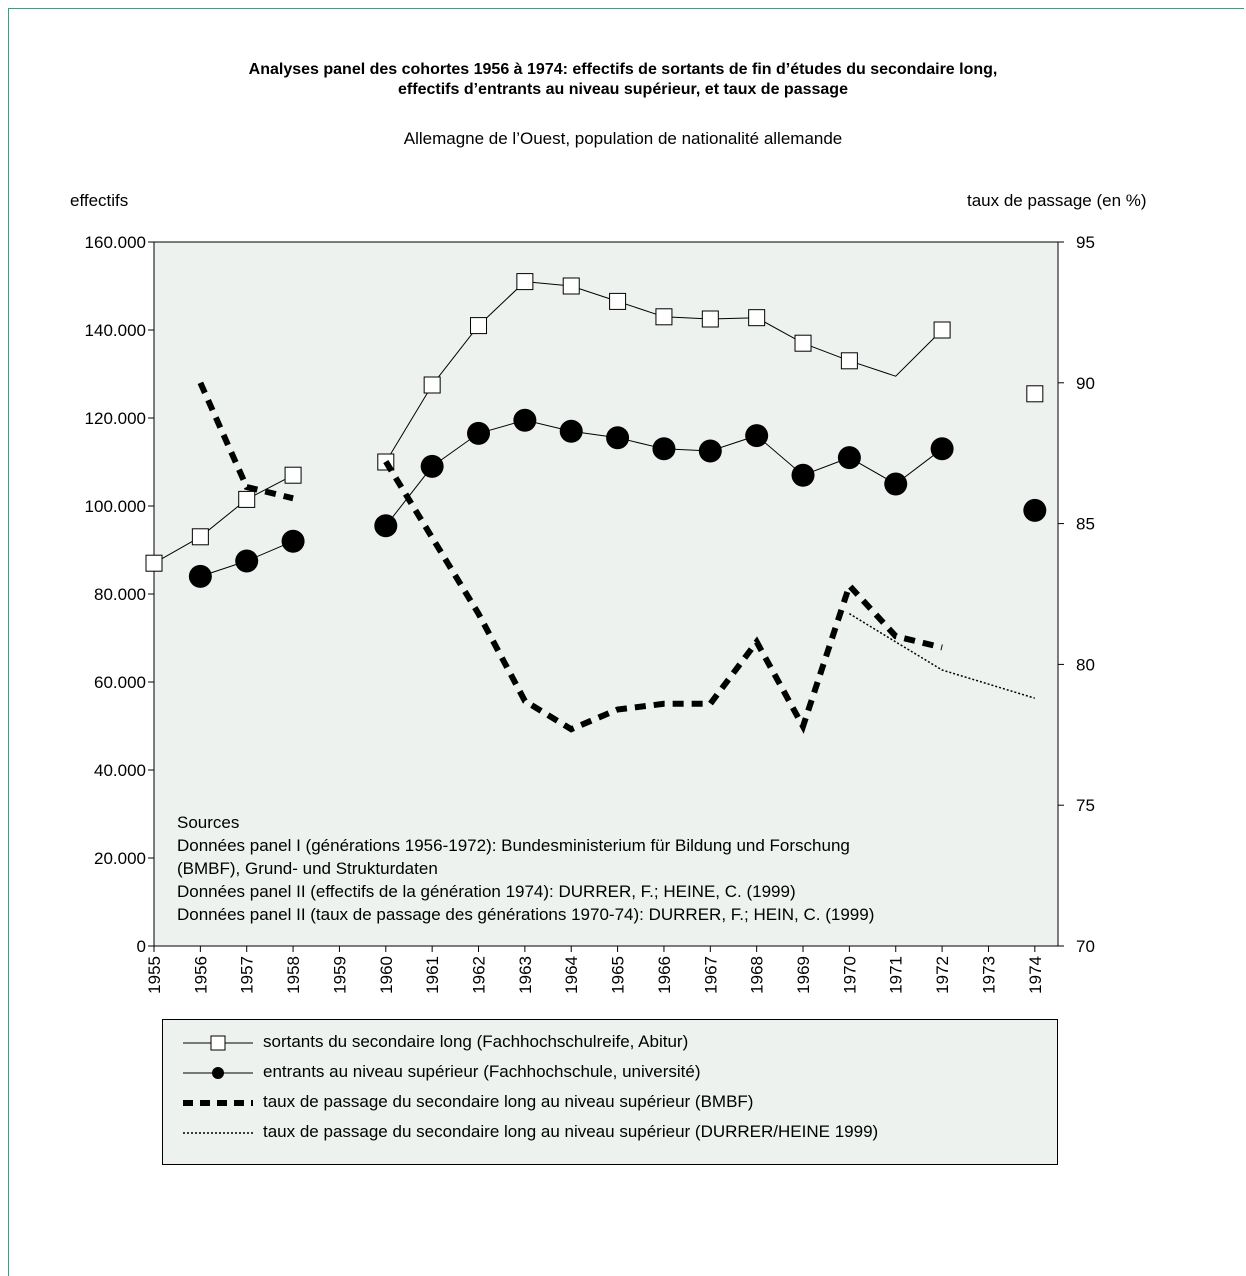 The height and width of the screenshot is (1276, 1246). Describe the element at coordinates (525, 975) in the screenshot. I see `x-tick-label: 1963` at that location.